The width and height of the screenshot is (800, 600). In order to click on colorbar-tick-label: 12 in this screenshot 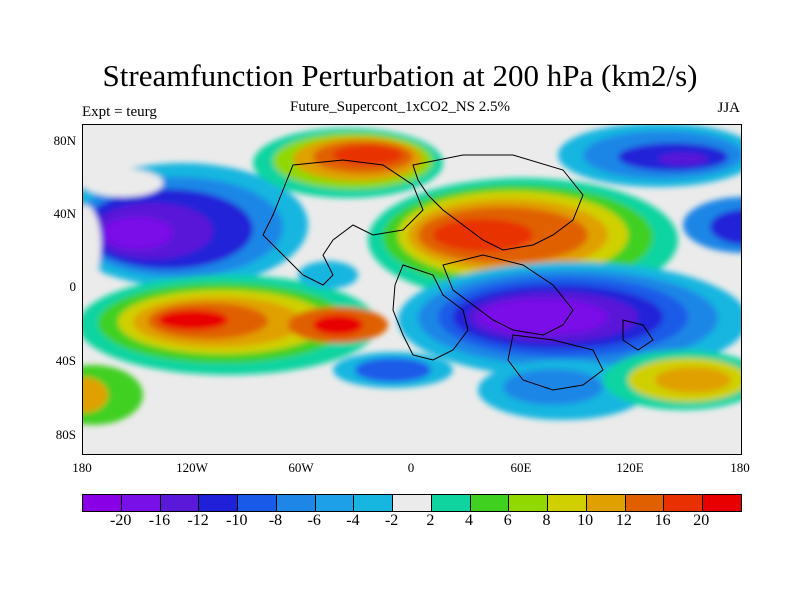, I will do `click(623, 520)`.